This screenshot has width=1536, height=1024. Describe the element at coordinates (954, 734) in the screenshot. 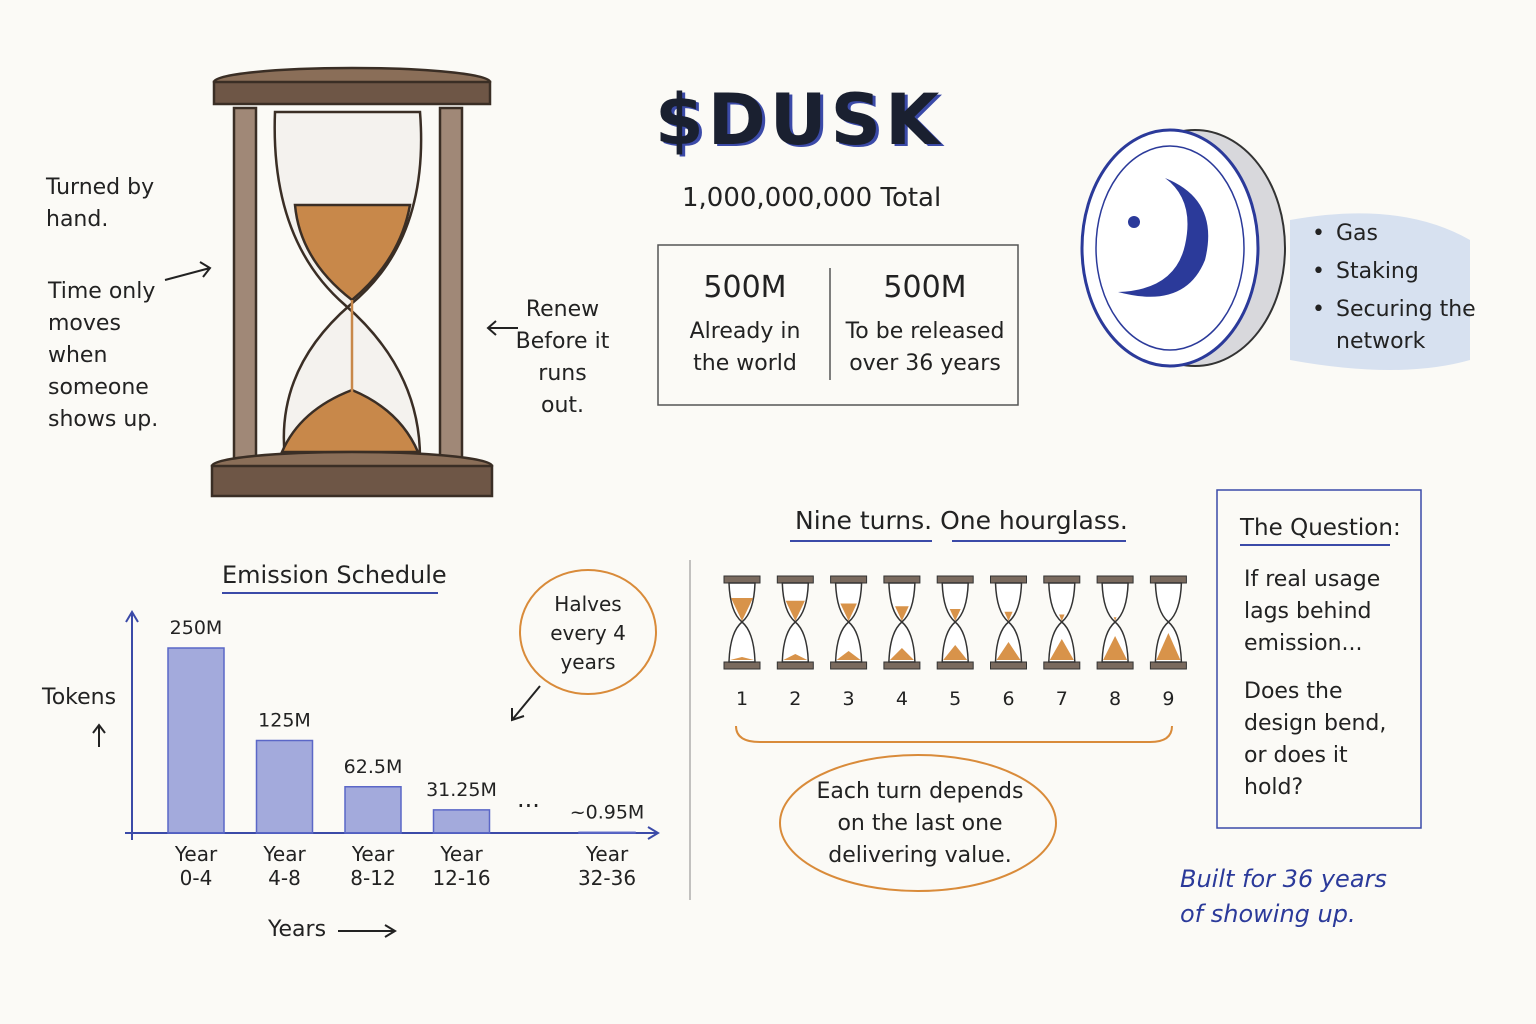

I see `brace` at that location.